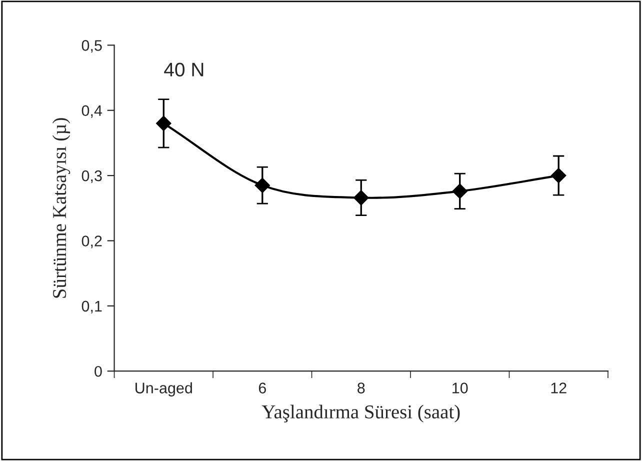 This screenshot has height=461, width=642. I want to click on y-axis-title: Sürtünme Katsayısı (µ), so click(61, 208).